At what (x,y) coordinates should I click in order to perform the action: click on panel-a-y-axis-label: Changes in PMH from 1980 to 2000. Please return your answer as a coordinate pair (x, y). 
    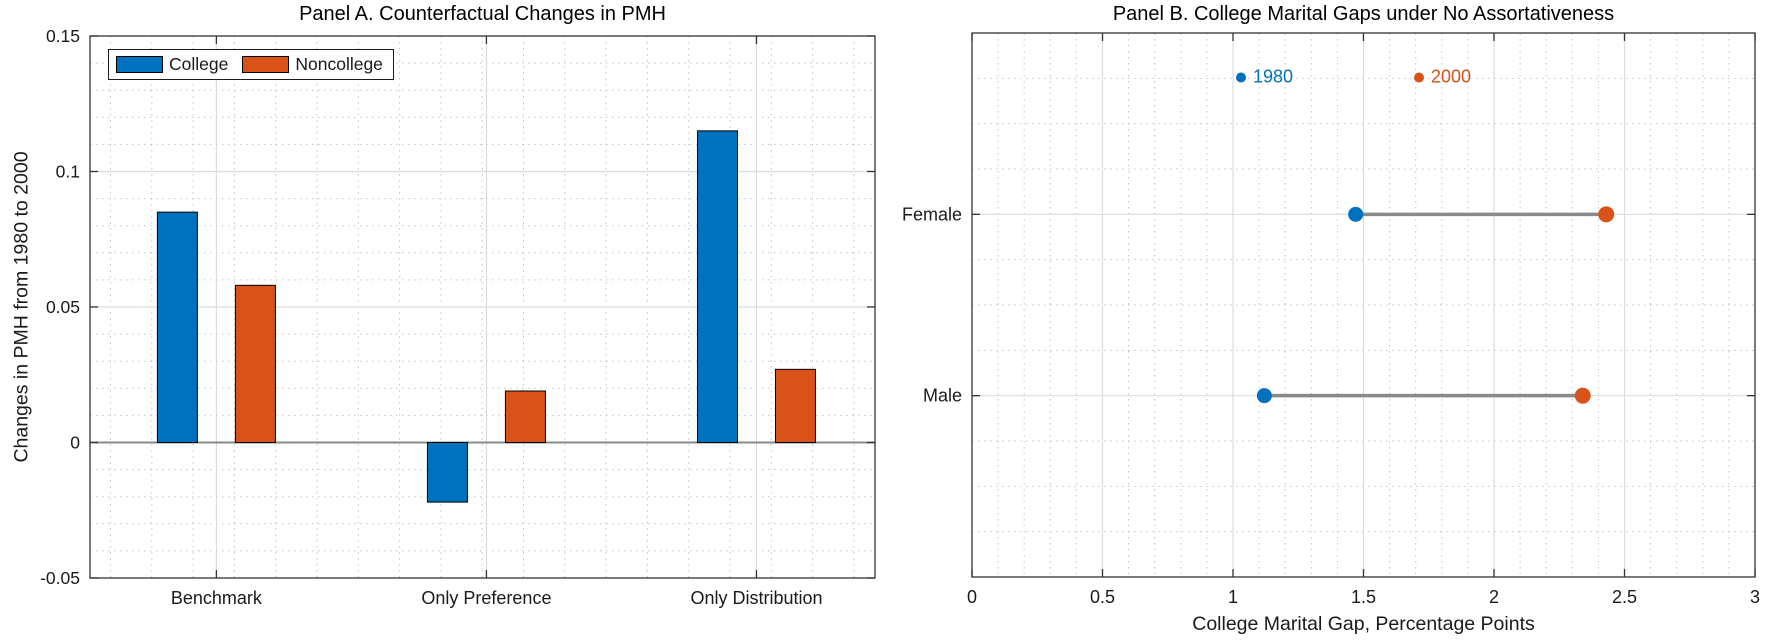
    Looking at the image, I should click on (21, 307).